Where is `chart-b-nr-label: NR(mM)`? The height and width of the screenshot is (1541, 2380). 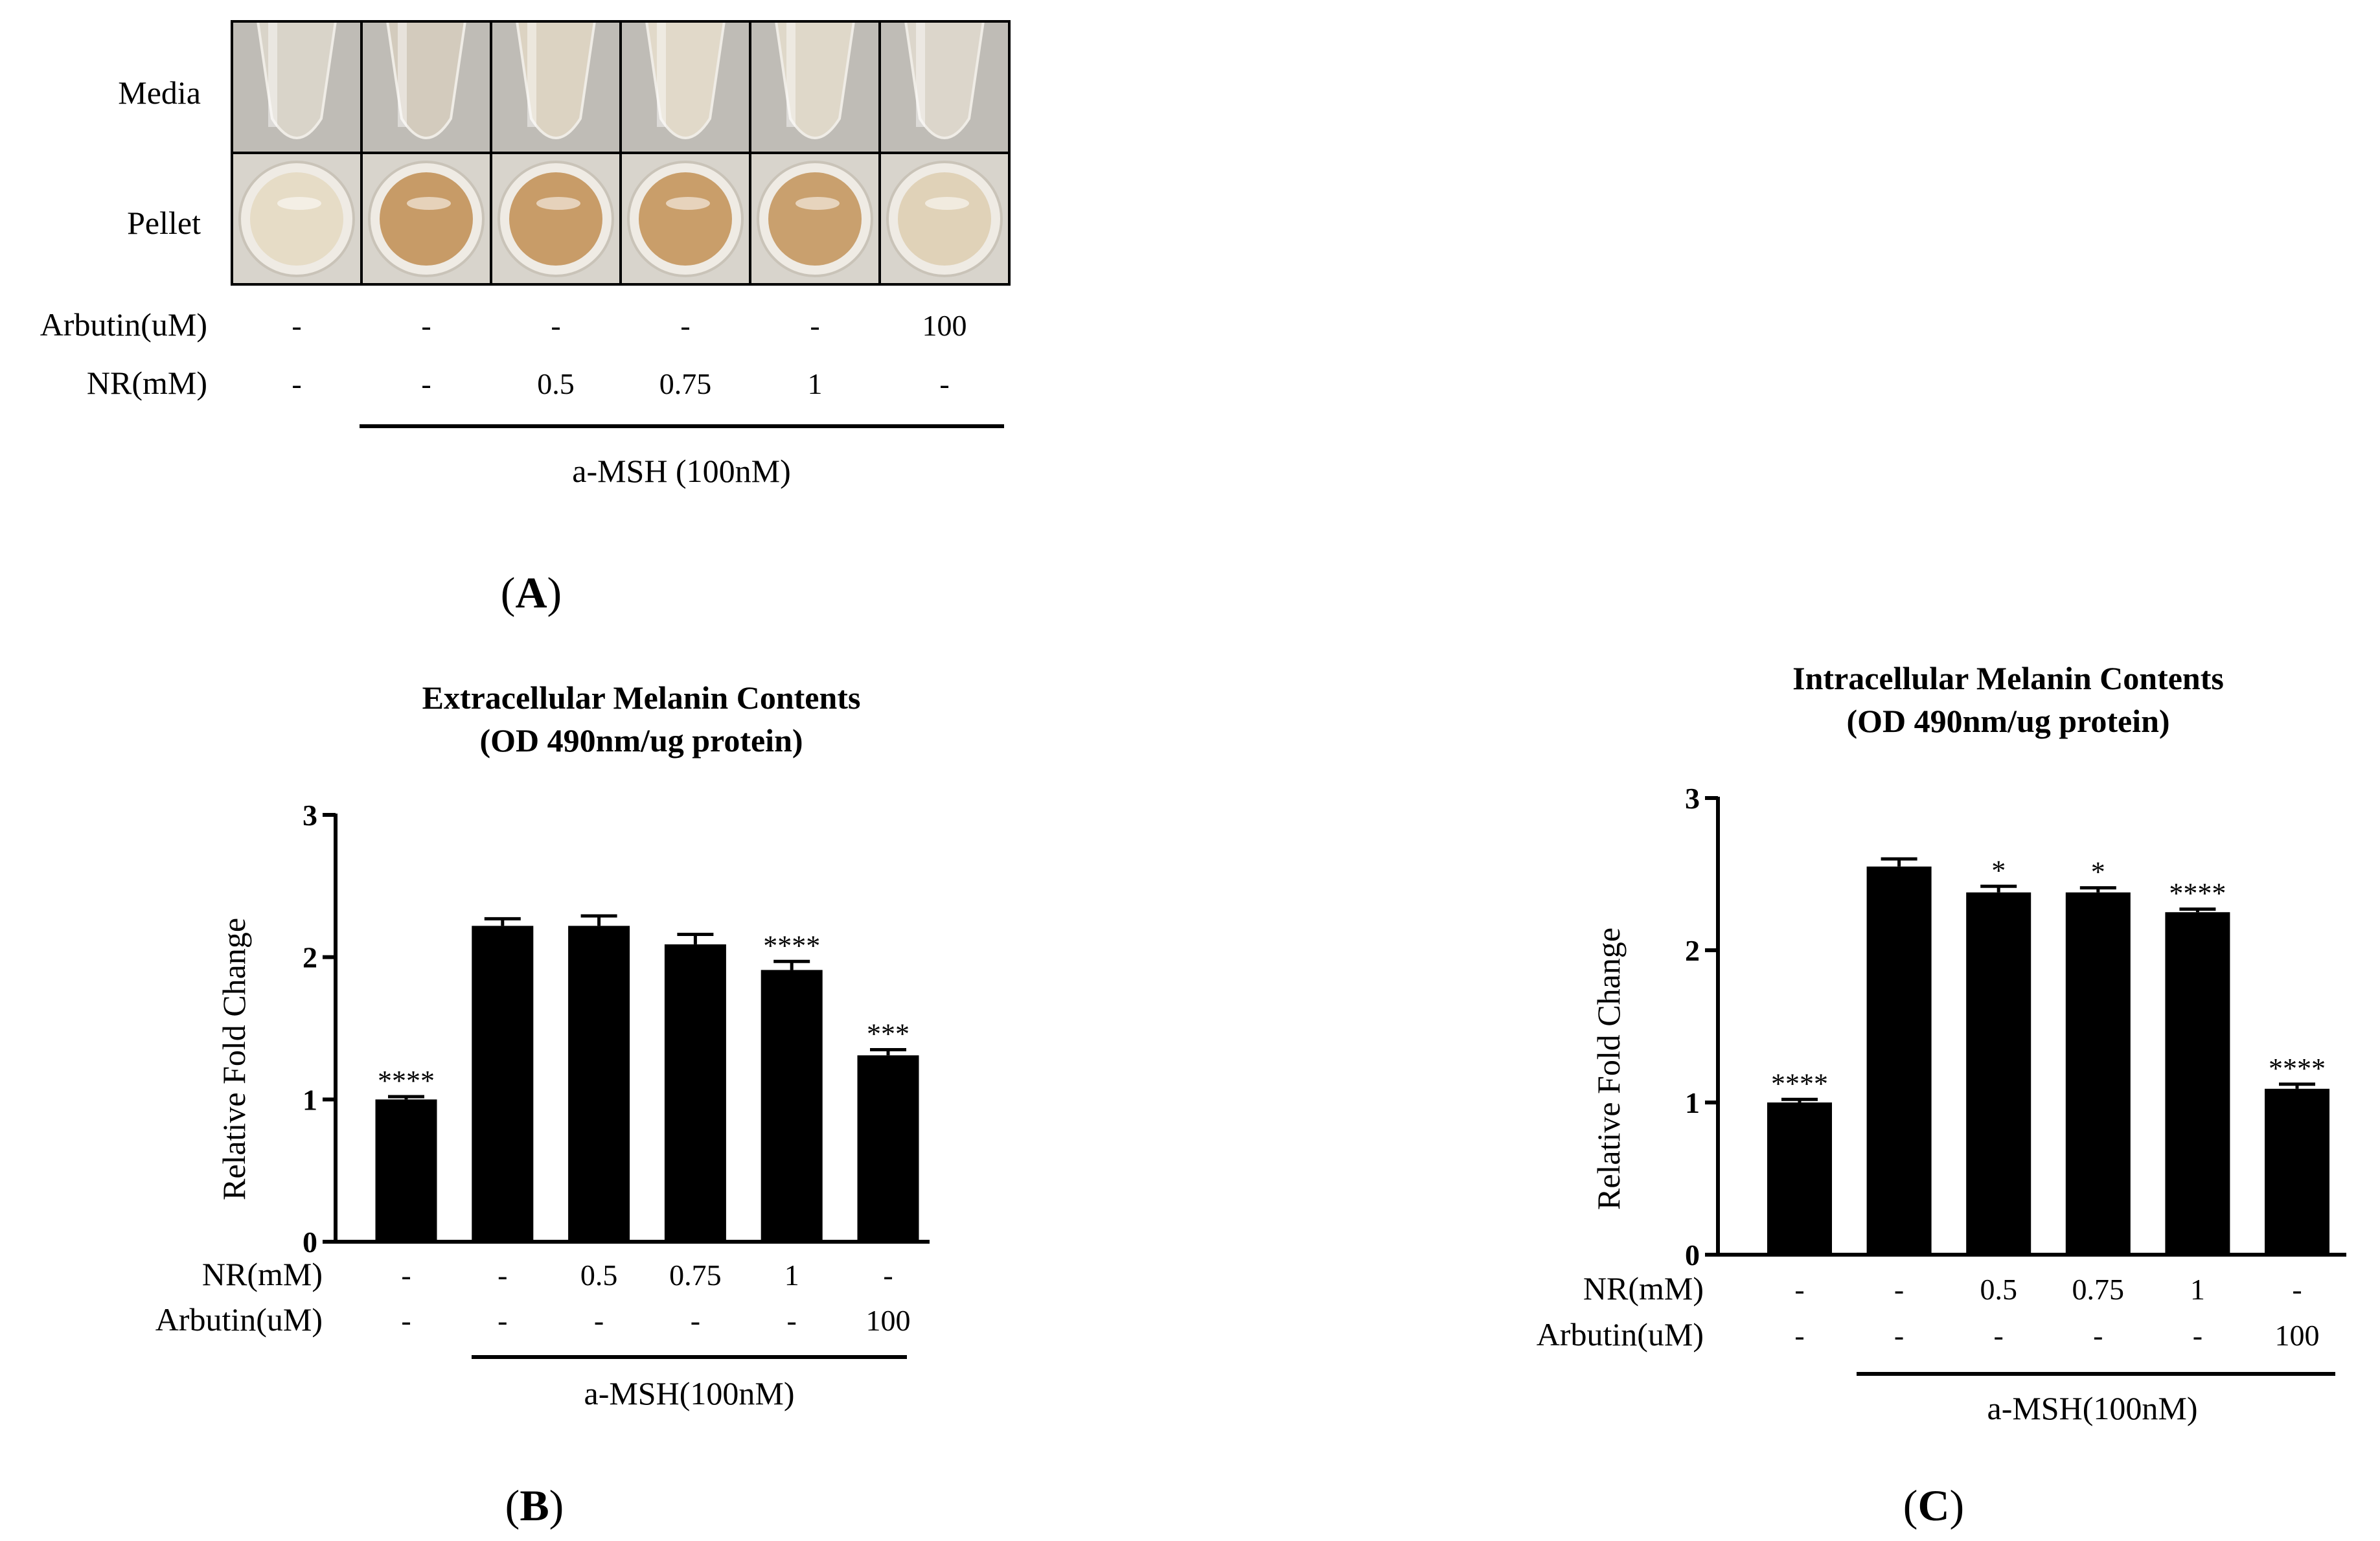 chart-b-nr-label: NR(mM) is located at coordinates (262, 1274).